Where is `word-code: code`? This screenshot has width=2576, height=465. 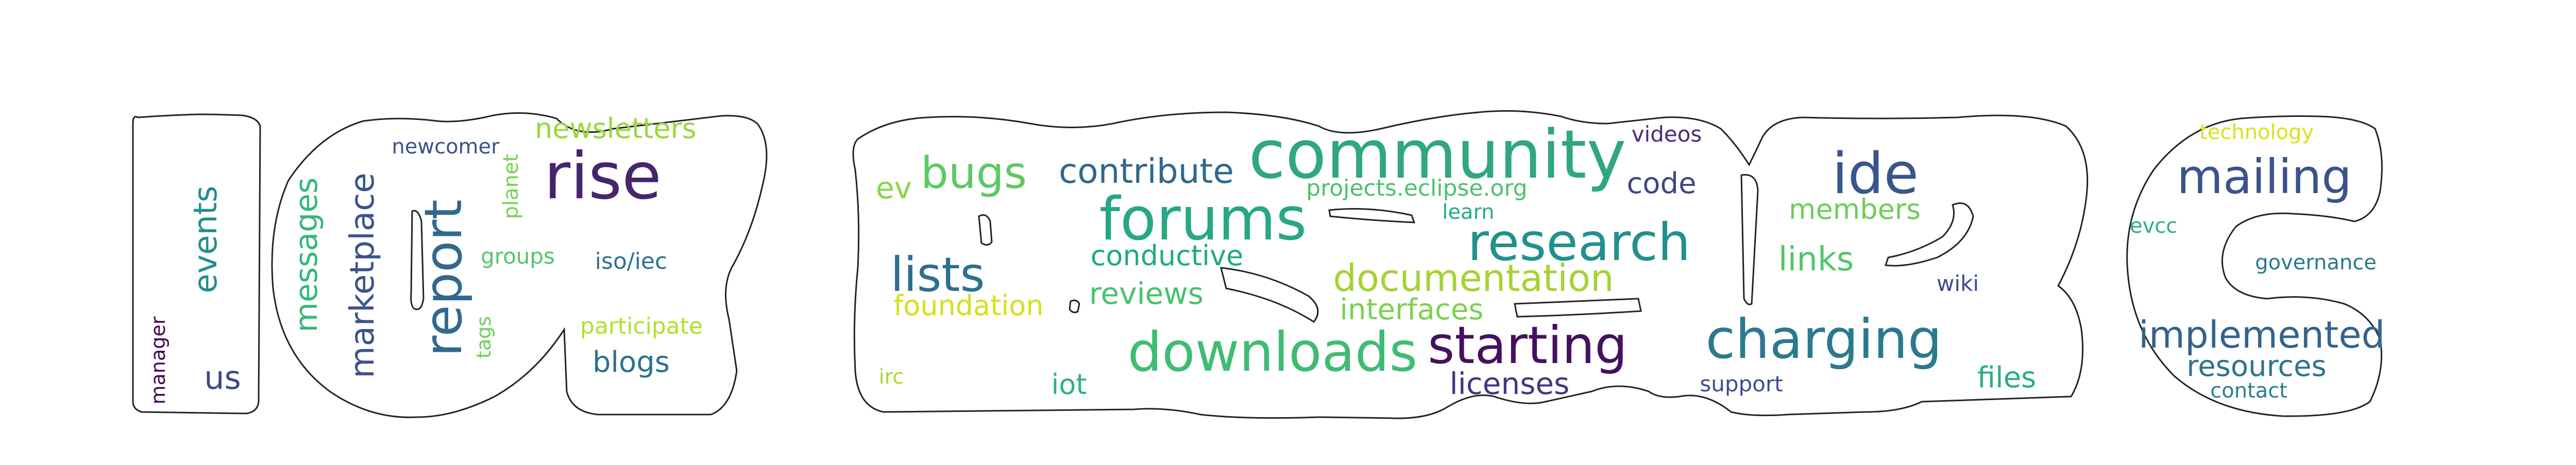 word-code: code is located at coordinates (1661, 183).